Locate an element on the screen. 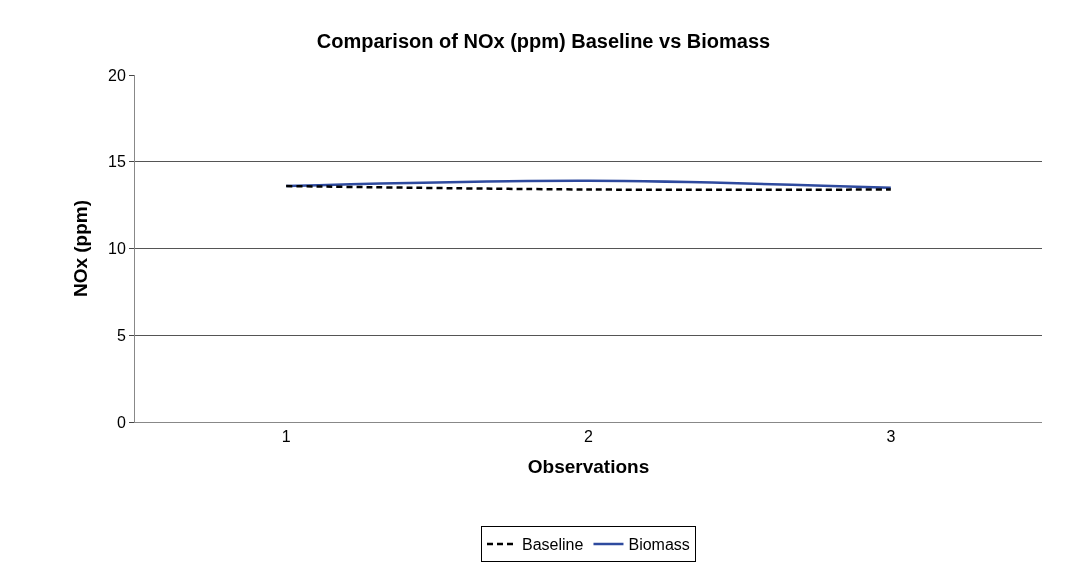 The image size is (1087, 574). y-tick-label: 20 is located at coordinates (117, 75).